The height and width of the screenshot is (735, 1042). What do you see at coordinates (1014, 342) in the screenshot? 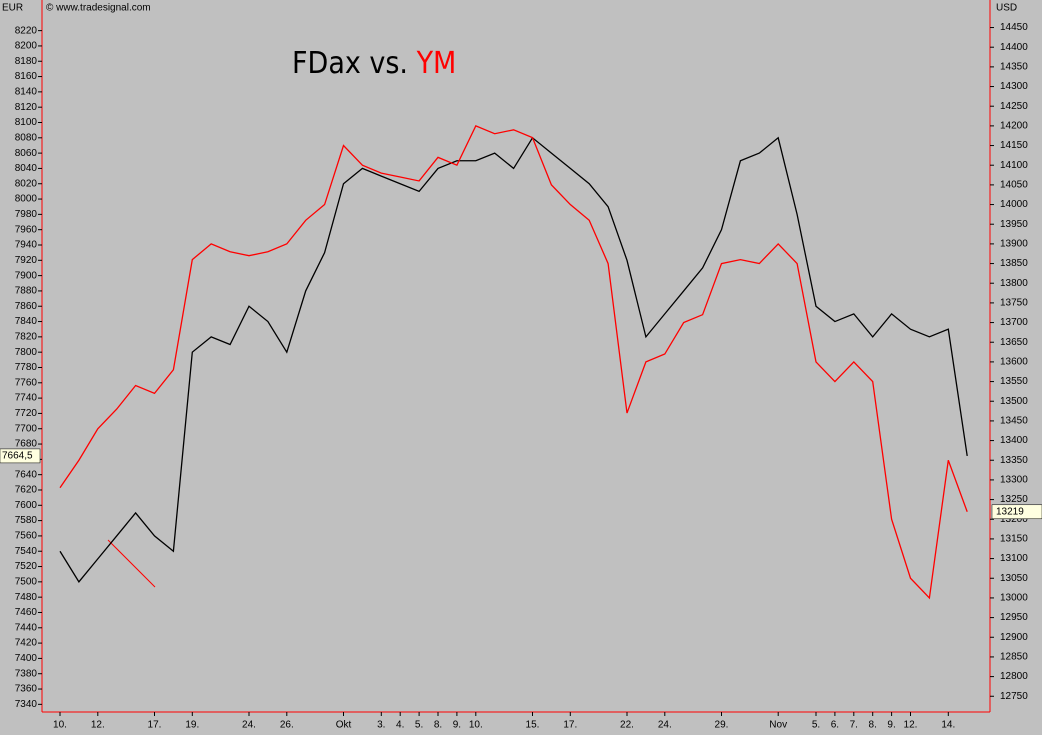
I see `y2-tick-label: 13650` at bounding box center [1014, 342].